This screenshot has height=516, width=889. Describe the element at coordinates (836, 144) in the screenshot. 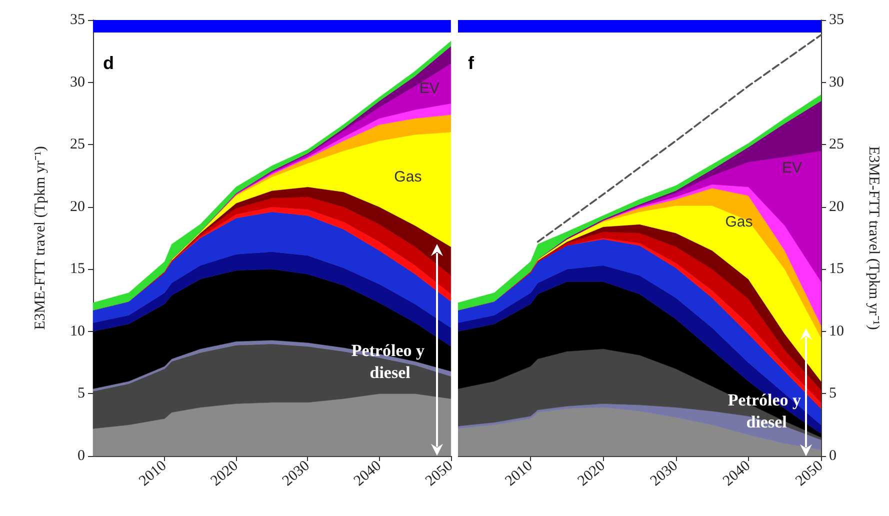

I see `y2-tick-label: 25` at that location.